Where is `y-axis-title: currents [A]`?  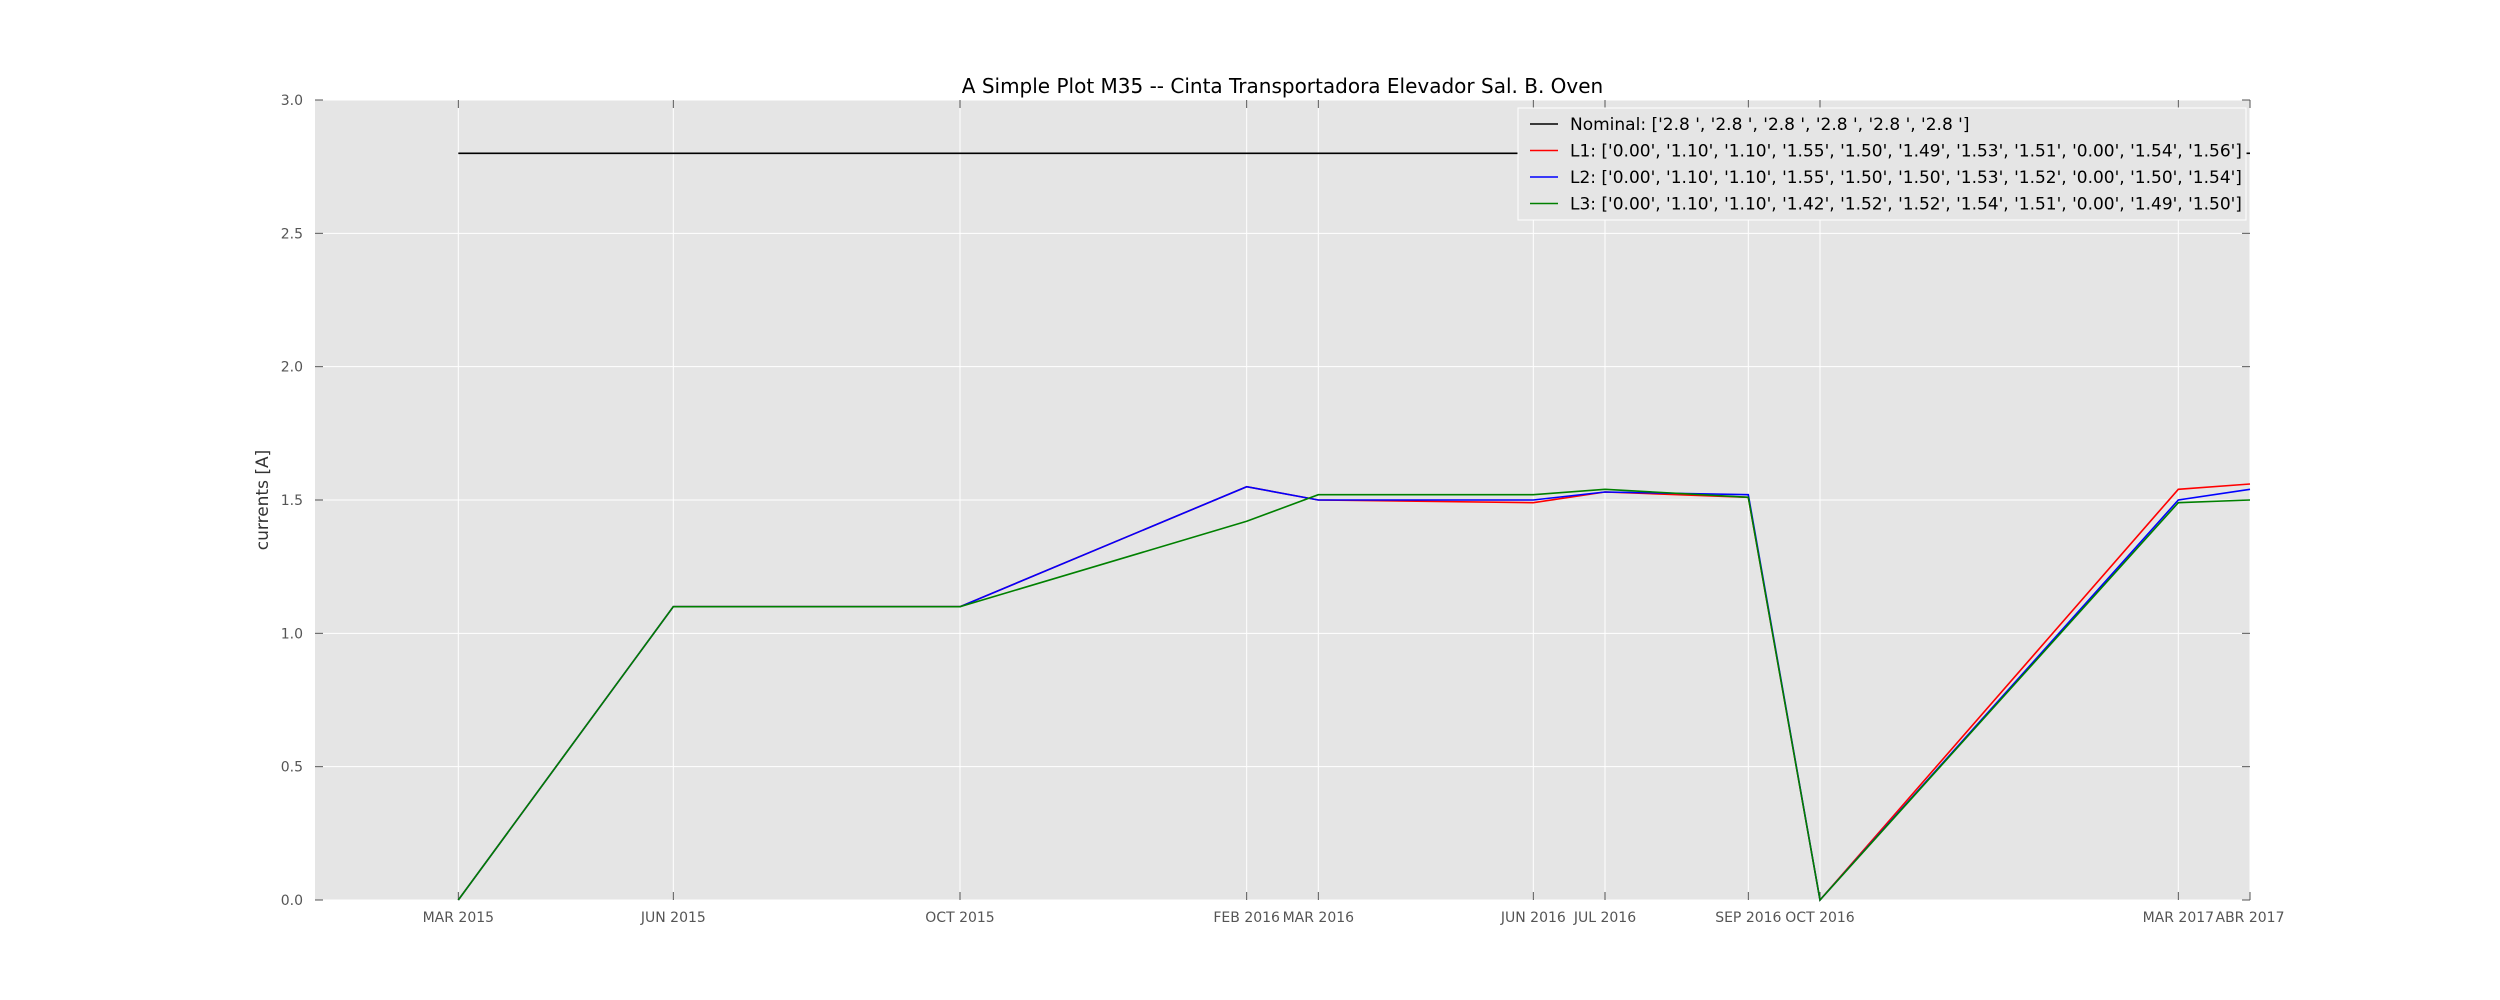
y-axis-title: currents [A] is located at coordinates (263, 500).